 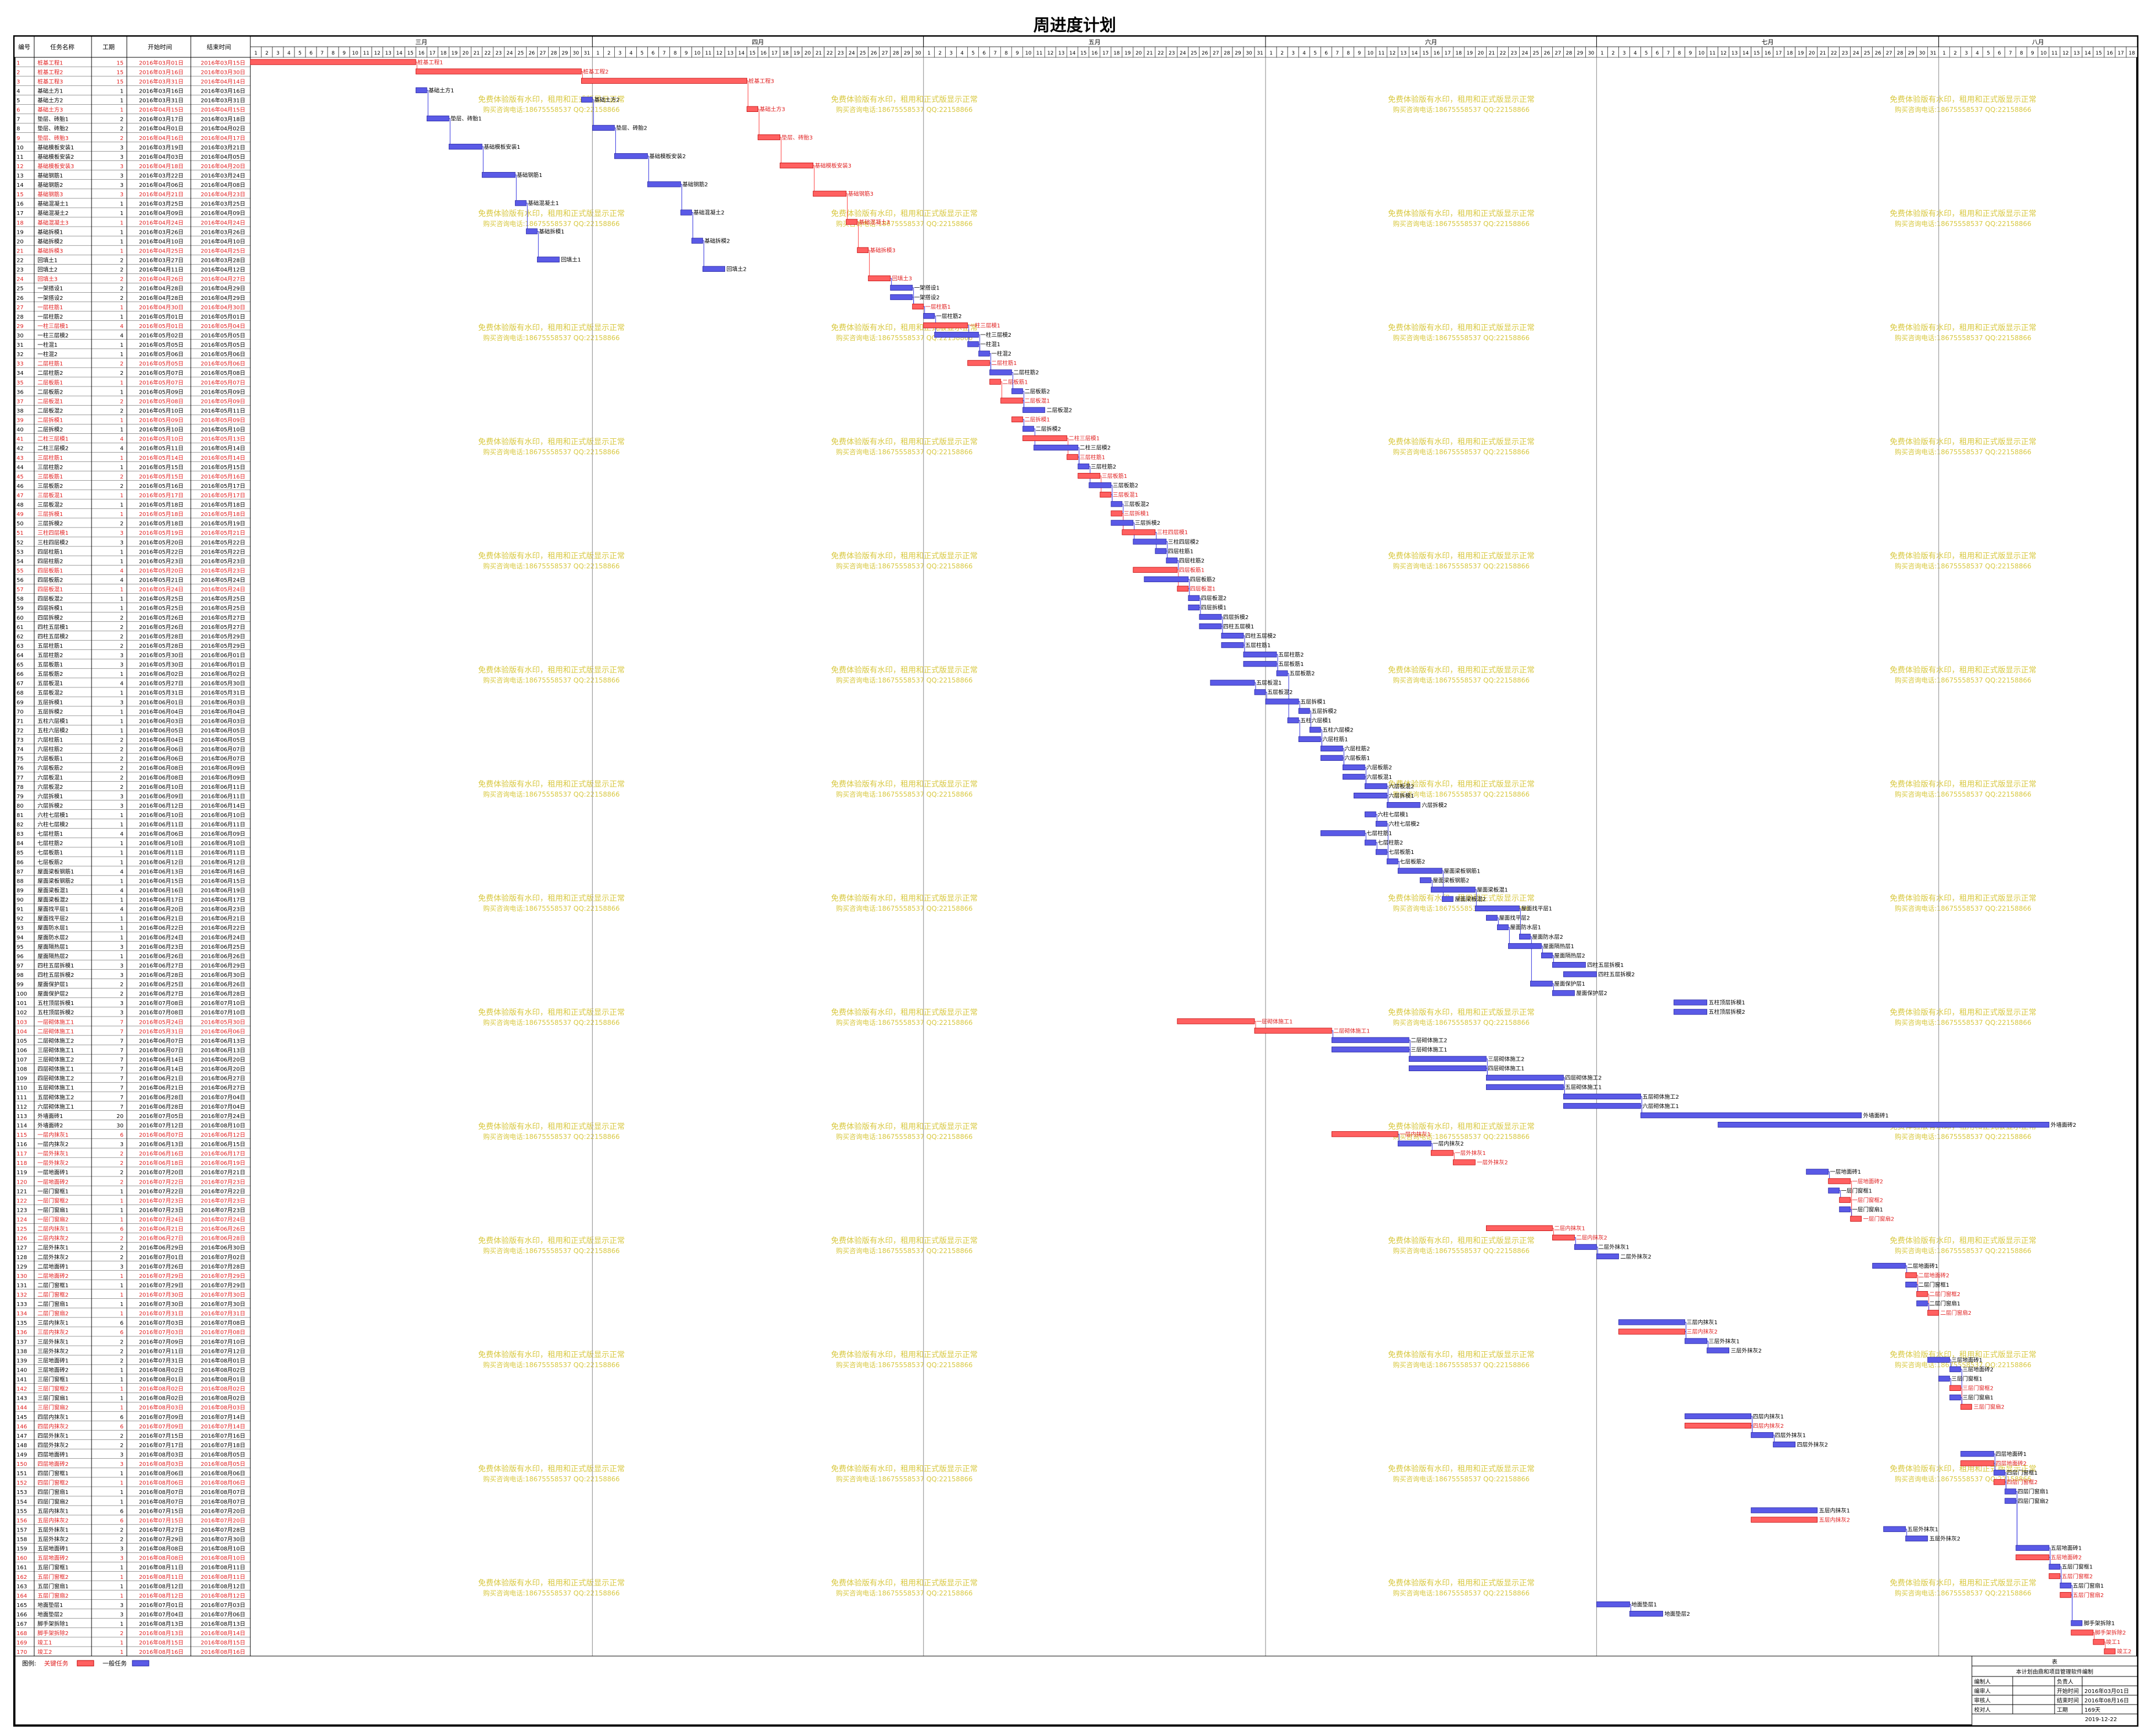 I want to click on task-name: 基础模板安装1, so click(x=55, y=147).